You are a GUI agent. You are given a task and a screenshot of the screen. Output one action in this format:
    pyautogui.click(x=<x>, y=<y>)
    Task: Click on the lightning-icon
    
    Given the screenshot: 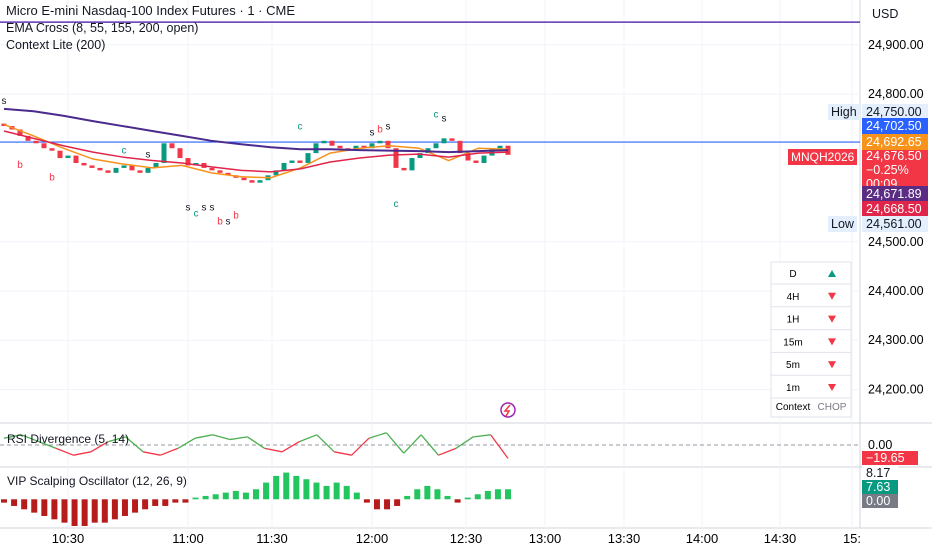 What is the action you would take?
    pyautogui.click(x=508, y=410)
    